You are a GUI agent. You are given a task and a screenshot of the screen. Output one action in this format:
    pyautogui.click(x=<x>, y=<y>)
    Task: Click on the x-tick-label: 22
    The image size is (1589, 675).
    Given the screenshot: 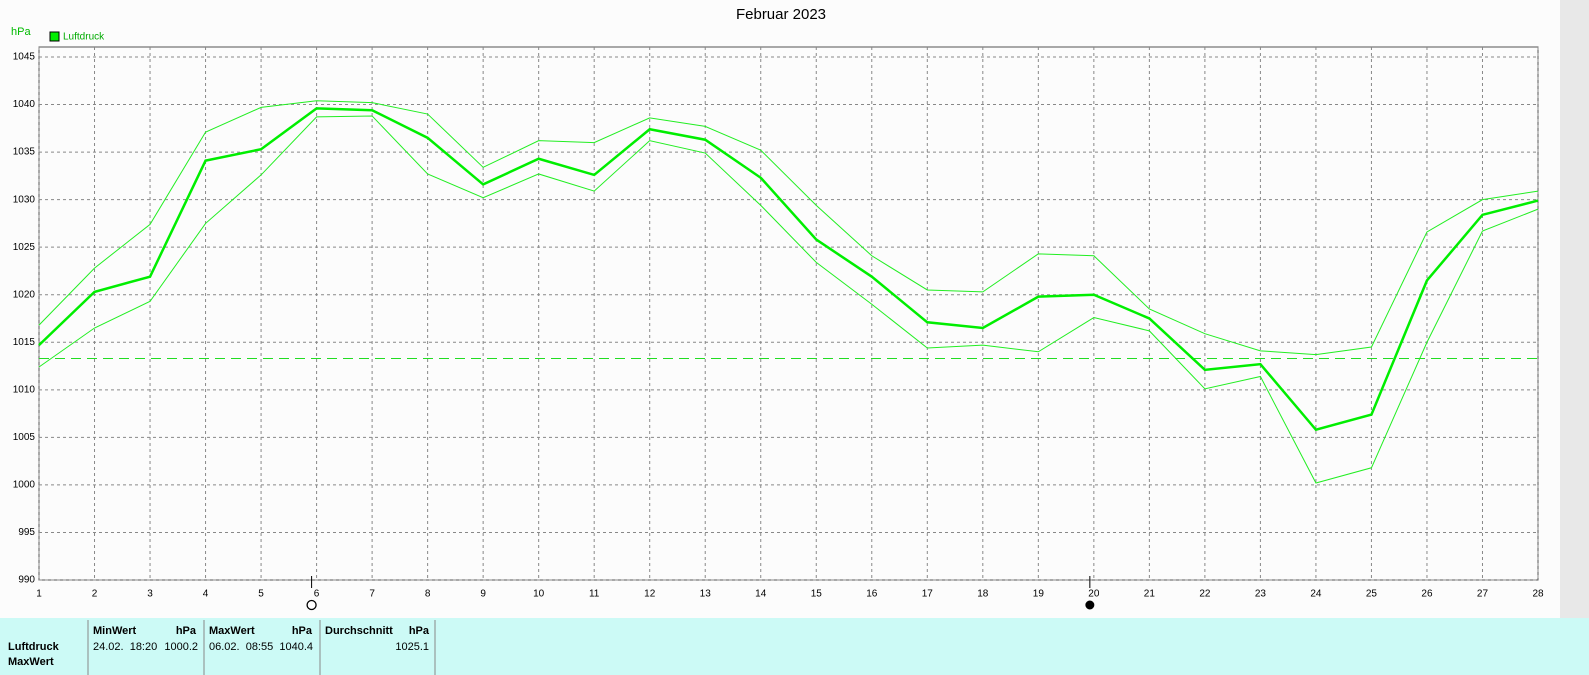 What is the action you would take?
    pyautogui.click(x=1205, y=594)
    